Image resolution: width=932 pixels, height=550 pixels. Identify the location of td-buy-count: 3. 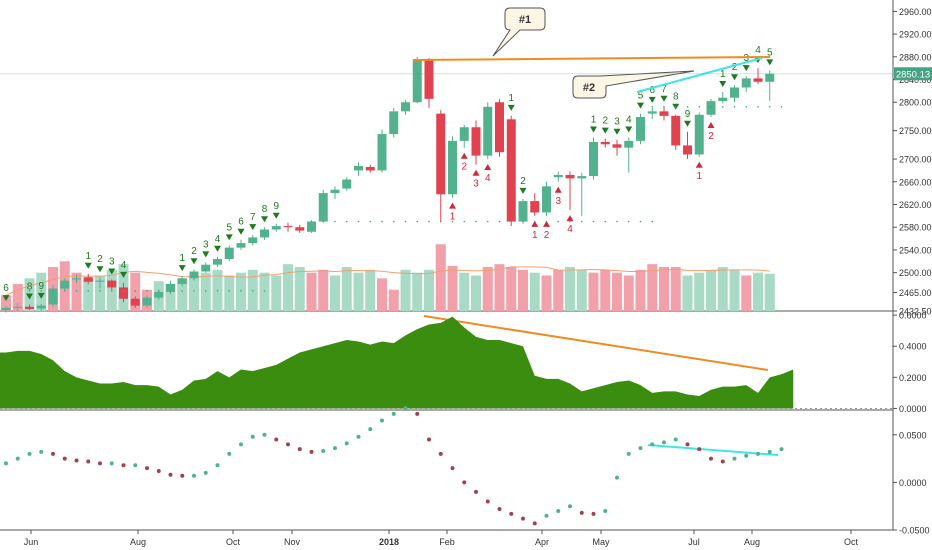
(558, 201).